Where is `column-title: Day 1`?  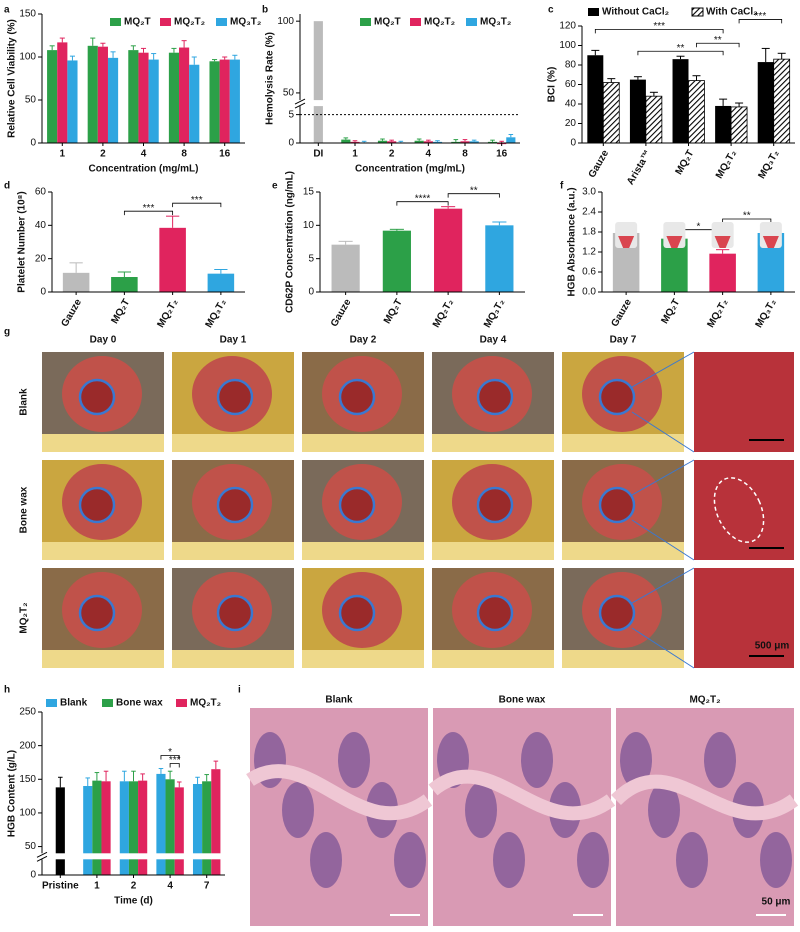
column-title: Day 1 is located at coordinates (233, 340).